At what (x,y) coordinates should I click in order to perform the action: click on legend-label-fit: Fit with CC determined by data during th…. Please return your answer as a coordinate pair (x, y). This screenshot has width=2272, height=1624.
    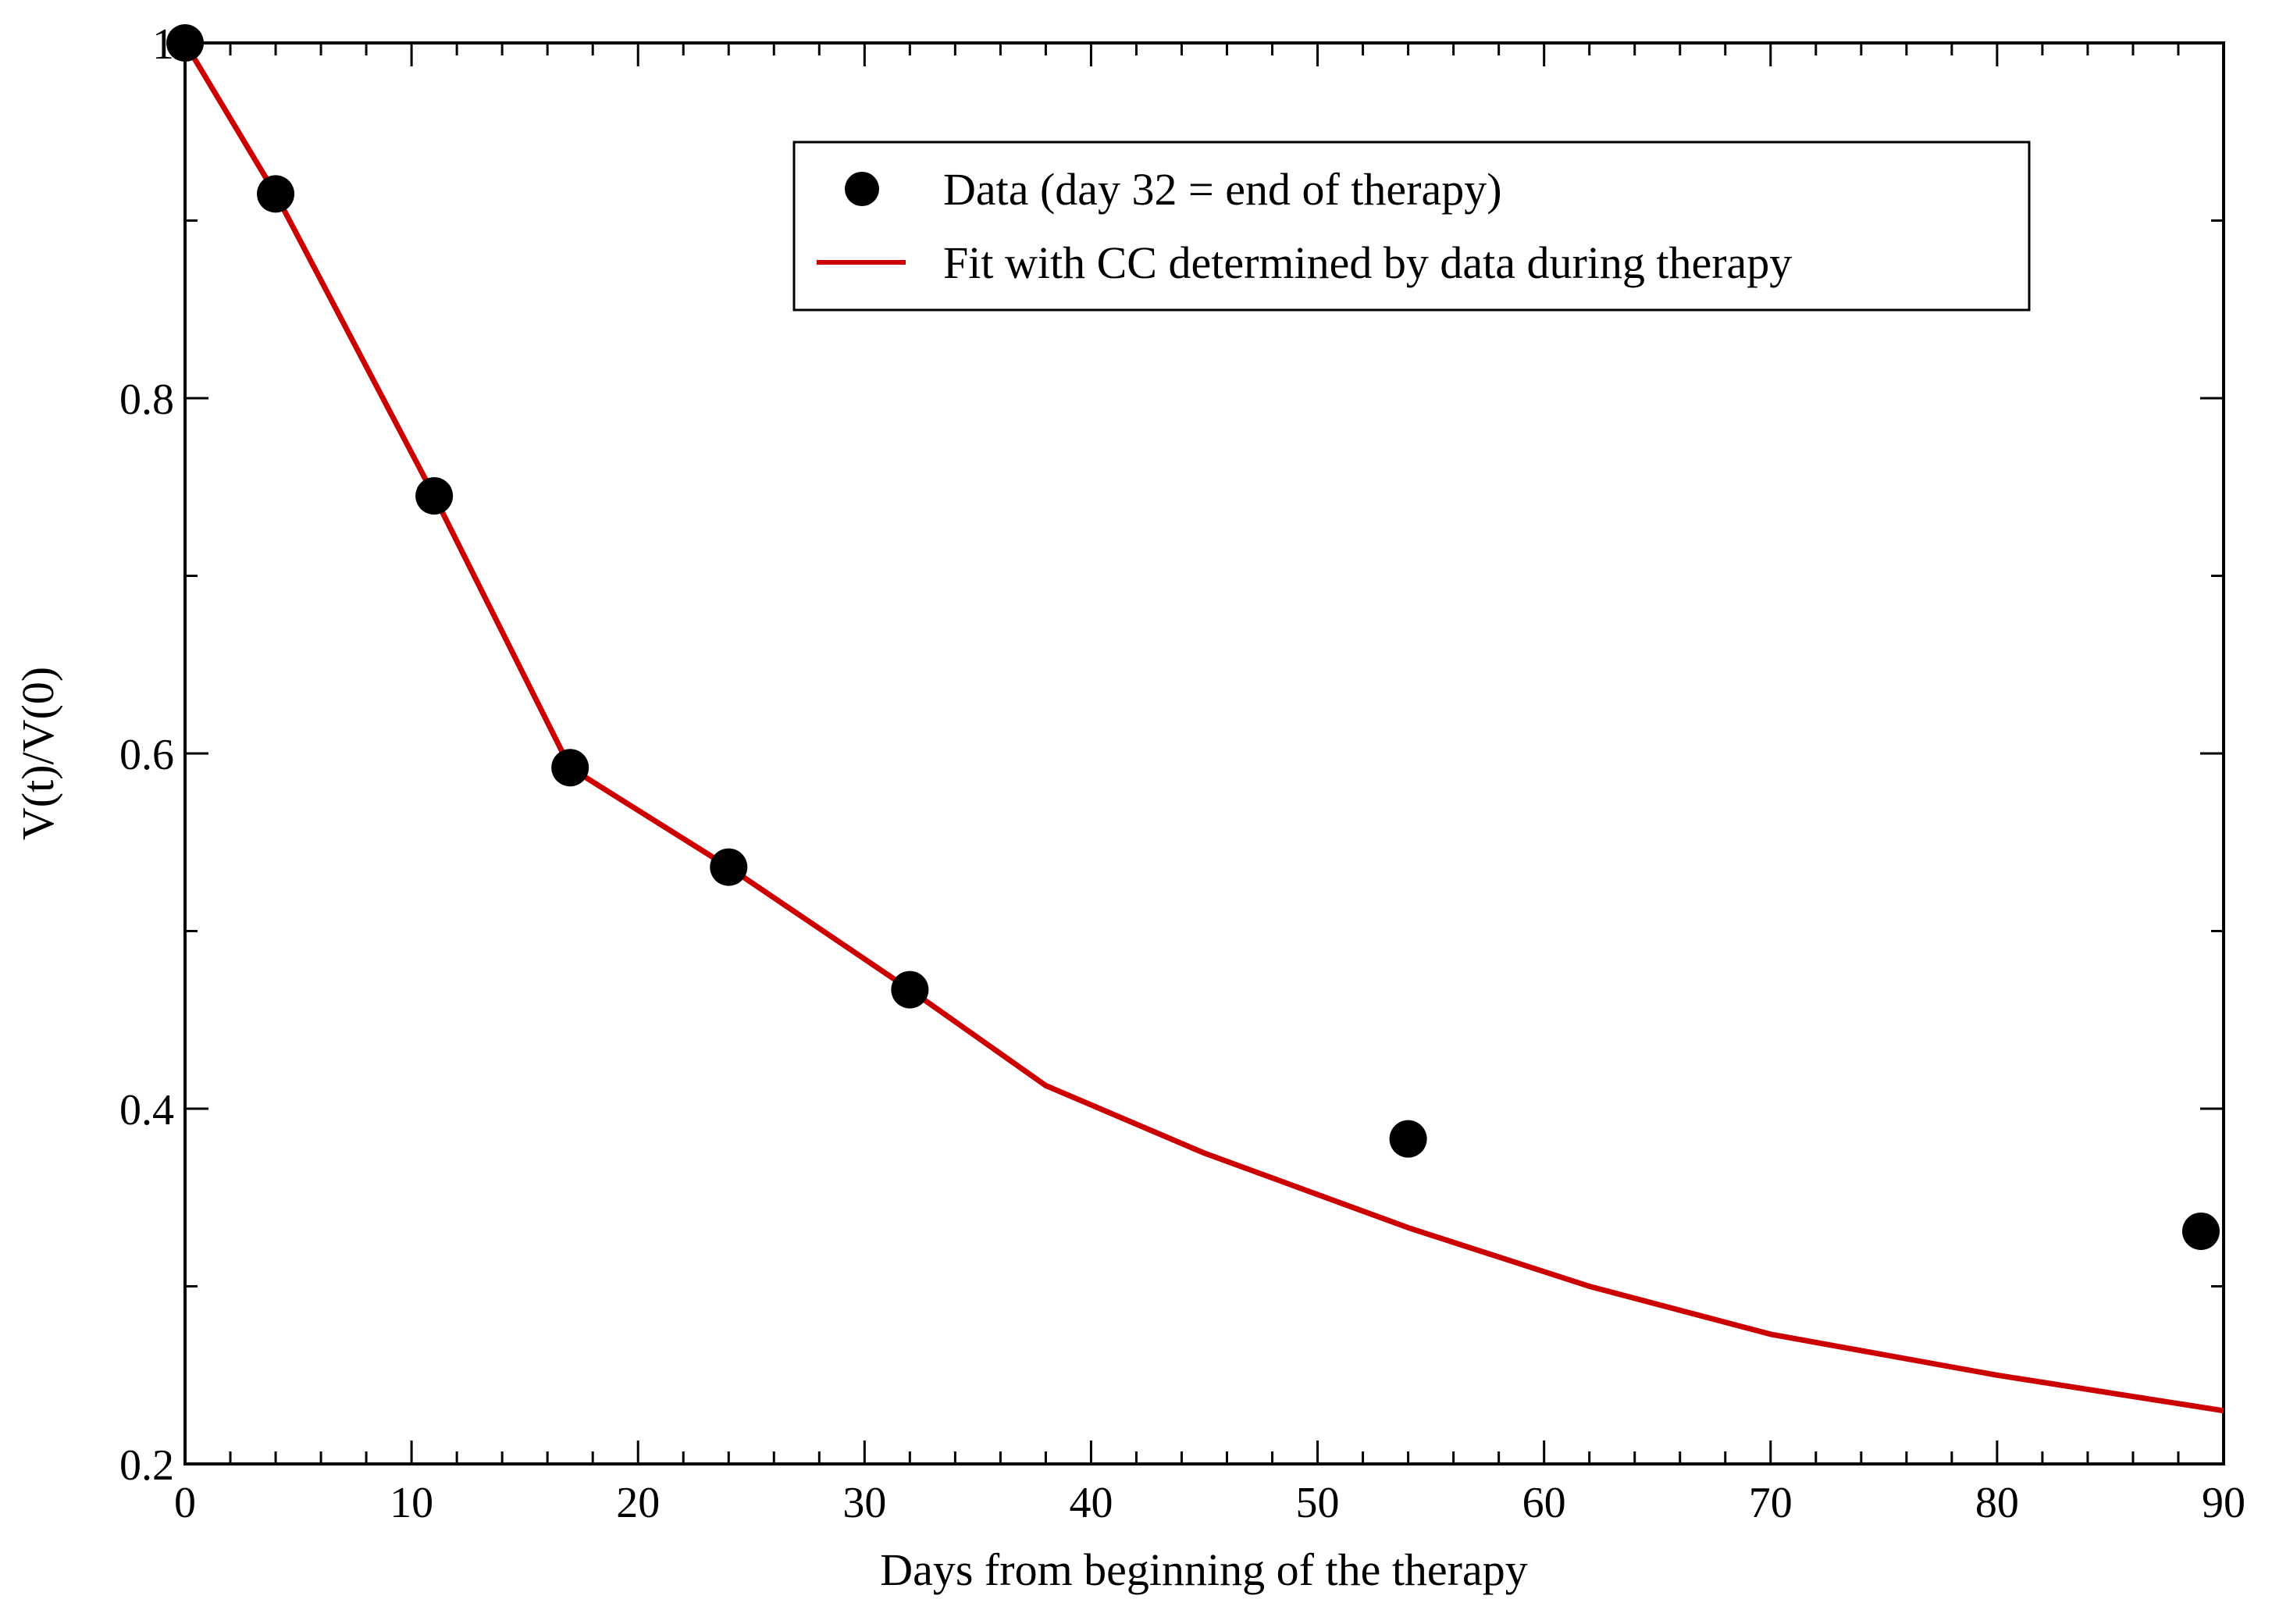
    Looking at the image, I should click on (1367, 262).